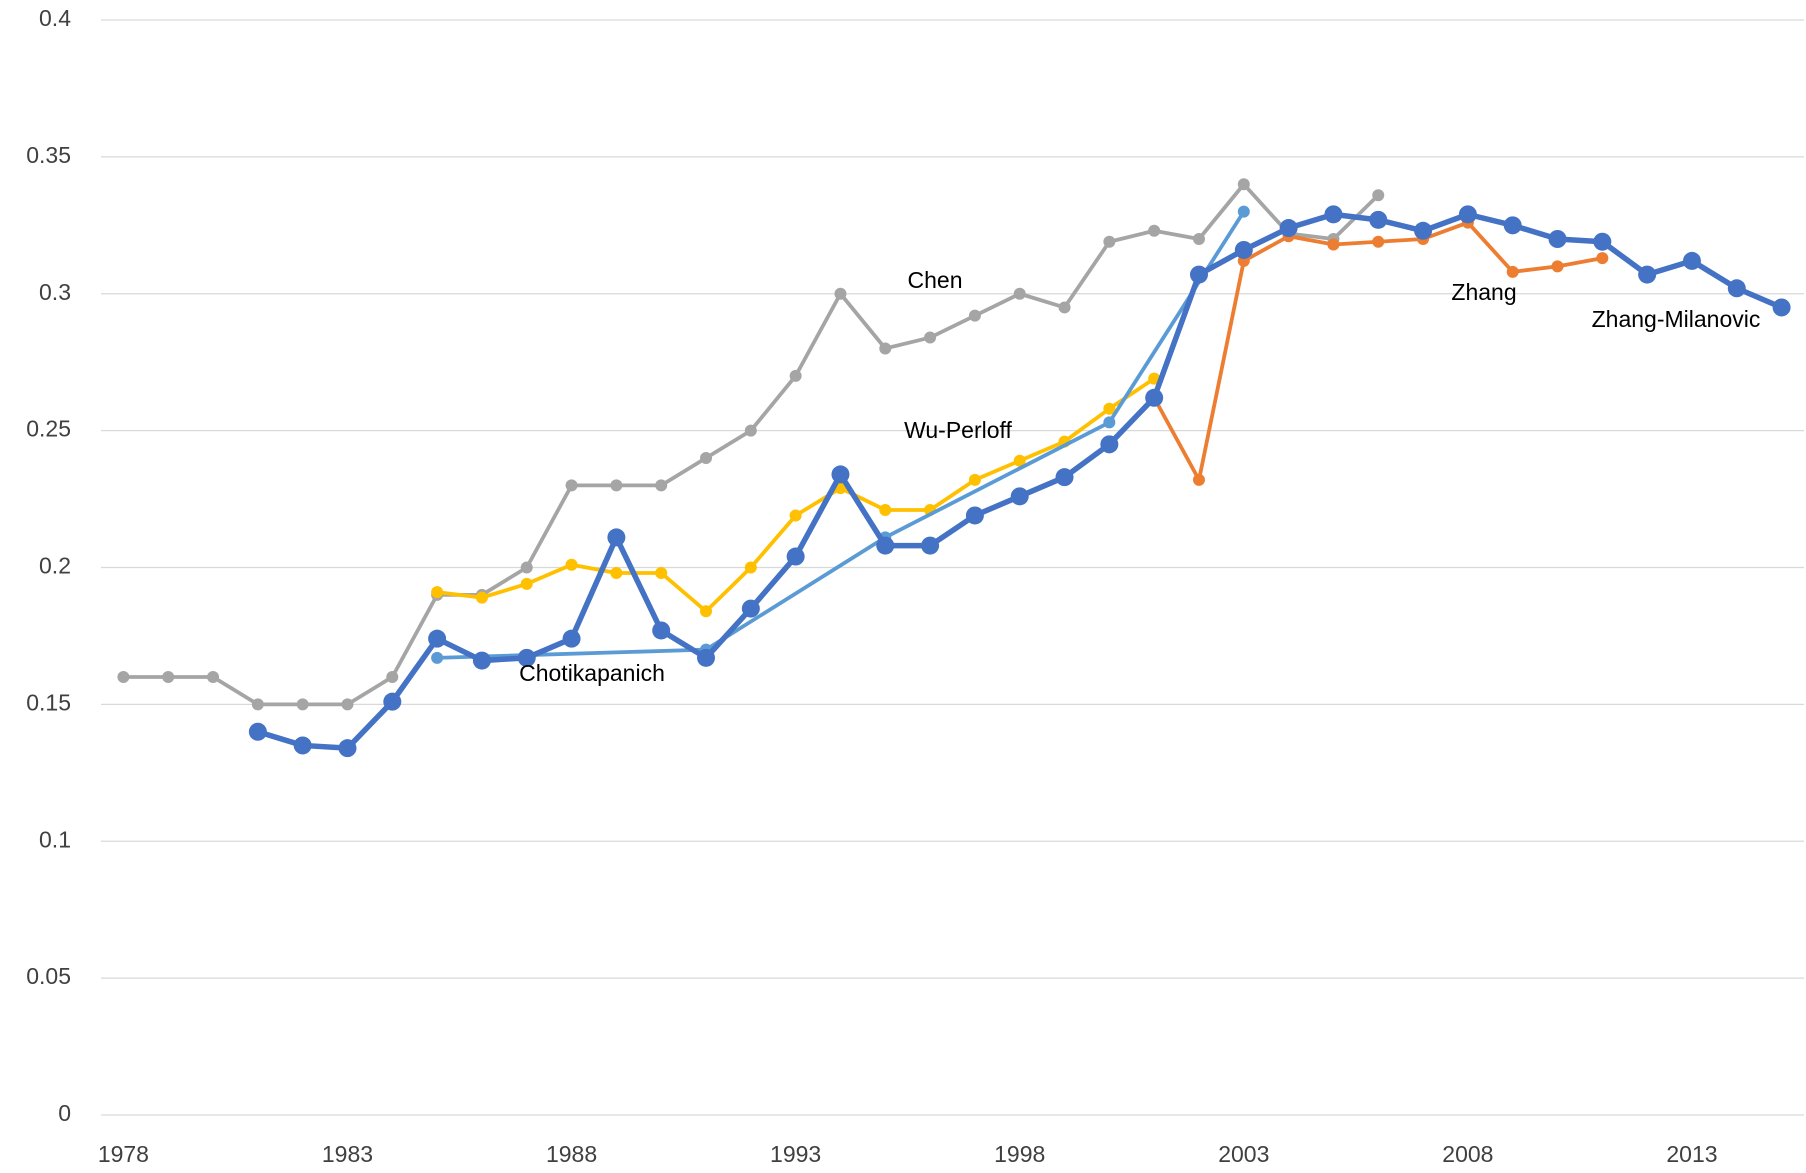 Image resolution: width=1806 pixels, height=1173 pixels. I want to click on y-tick-label: 0.2, so click(55, 566).